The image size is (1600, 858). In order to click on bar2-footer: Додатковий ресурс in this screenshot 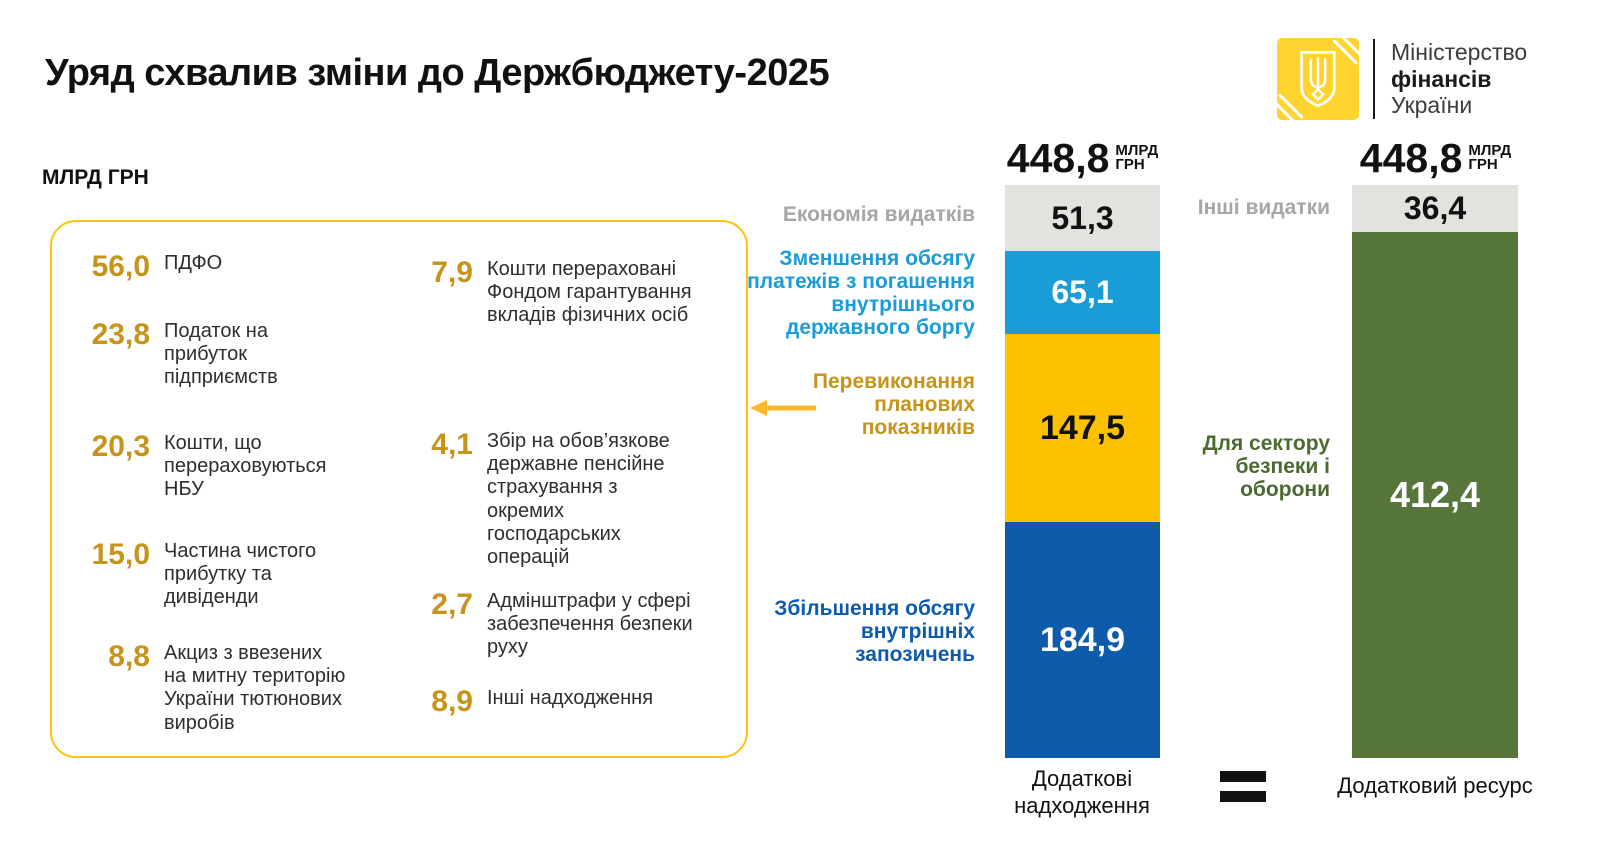, I will do `click(1435, 785)`.